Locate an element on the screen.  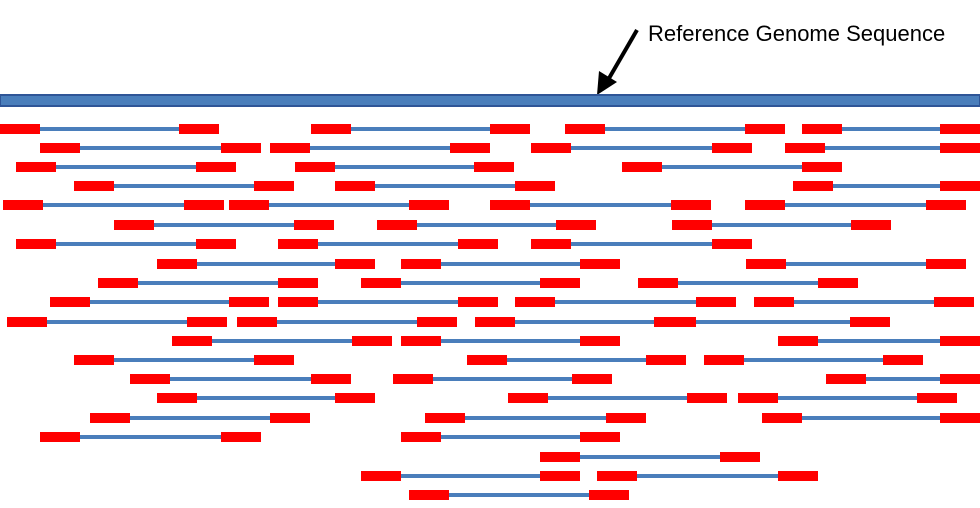
arrow-head is located at coordinates (607, 83).